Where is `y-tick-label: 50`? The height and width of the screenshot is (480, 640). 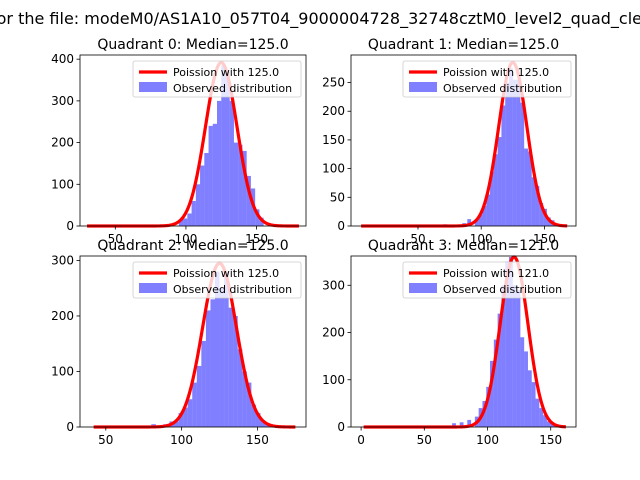 y-tick-label: 50 is located at coordinates (337, 197).